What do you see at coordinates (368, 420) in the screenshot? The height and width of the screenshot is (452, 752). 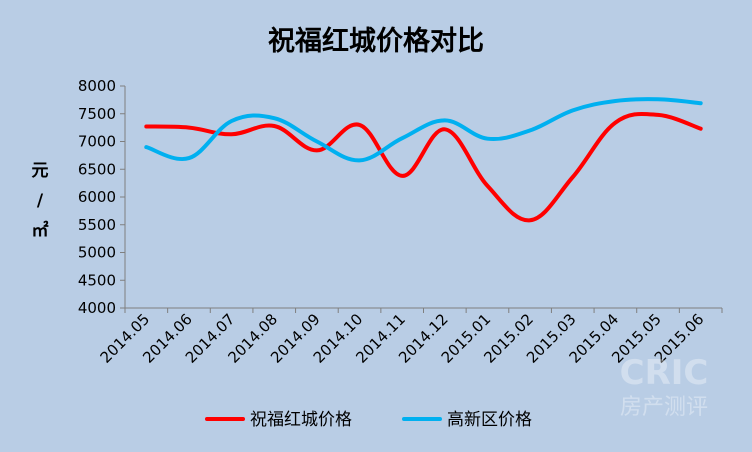 I see `legend: 祝福红城价格 高新区价格` at bounding box center [368, 420].